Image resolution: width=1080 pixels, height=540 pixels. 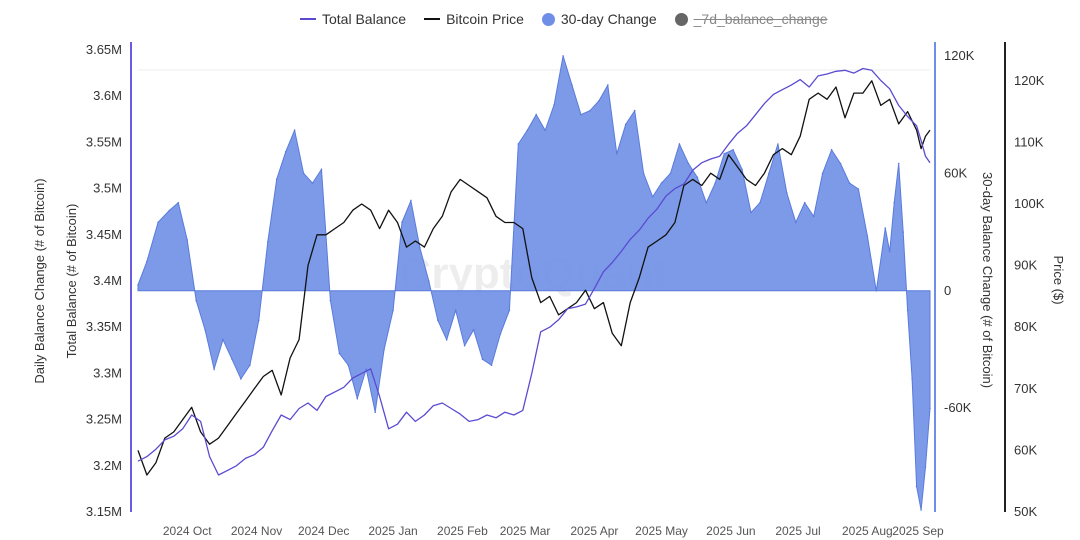 I want to click on x-axis-tick-label: 2025 Feb, so click(x=462, y=531).